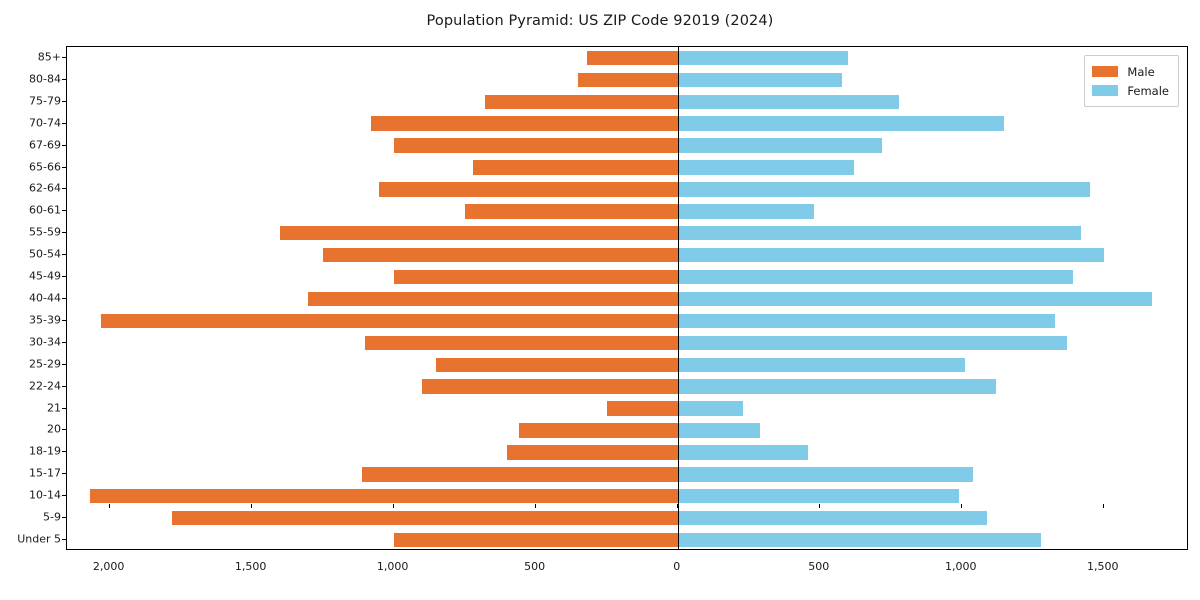 This screenshot has width=1200, height=600. Describe the element at coordinates (1105, 90) in the screenshot. I see `legend-swatch-female` at that location.